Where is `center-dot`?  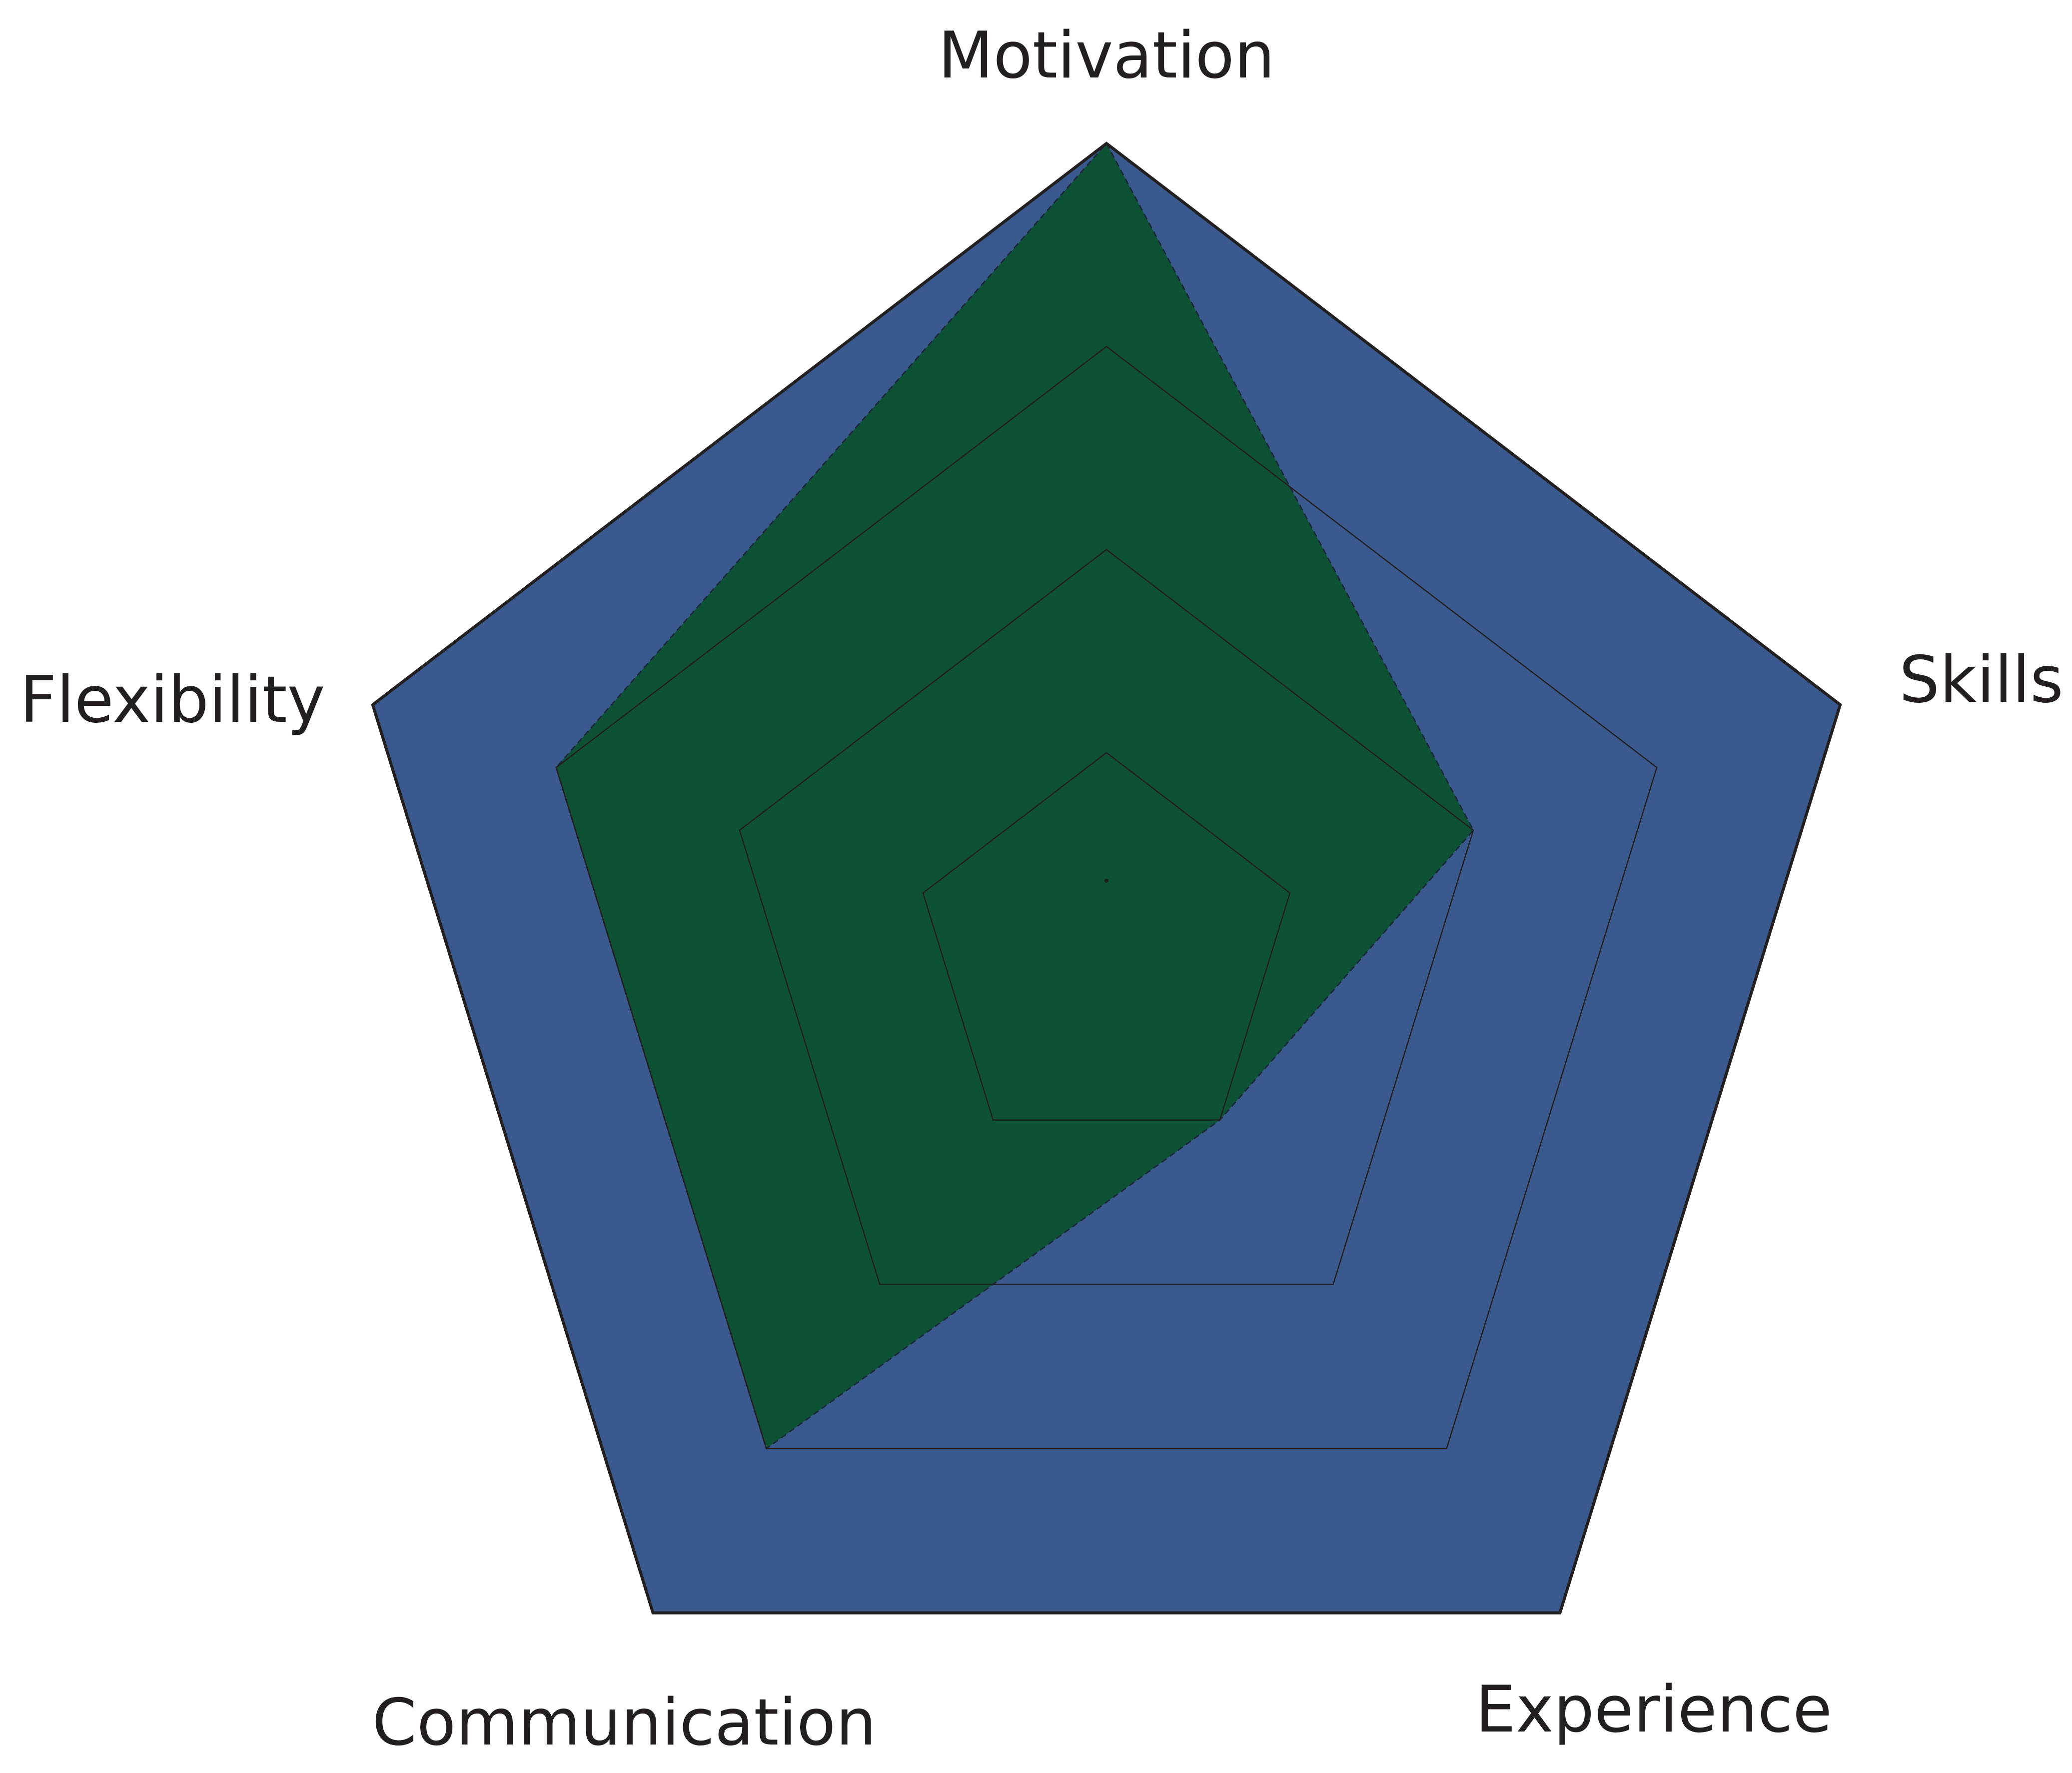 center-dot is located at coordinates (1106, 881).